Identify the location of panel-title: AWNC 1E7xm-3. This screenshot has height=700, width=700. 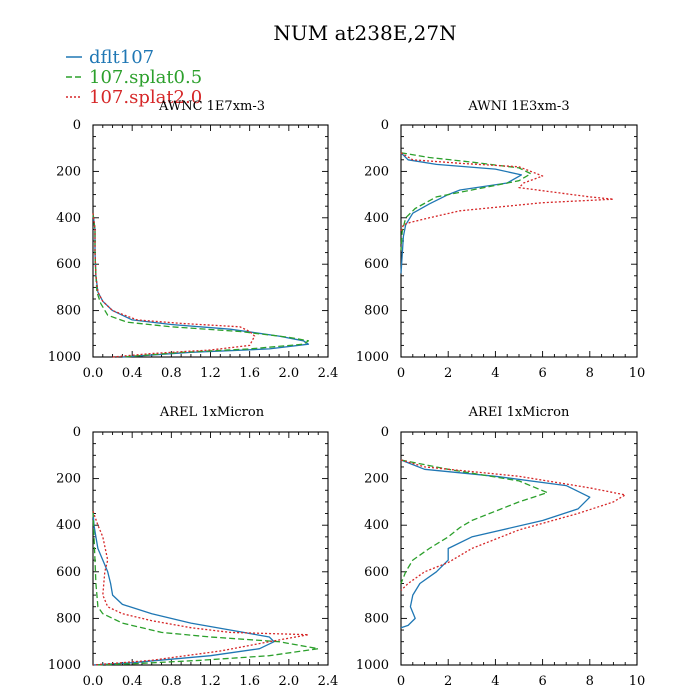
(211, 106).